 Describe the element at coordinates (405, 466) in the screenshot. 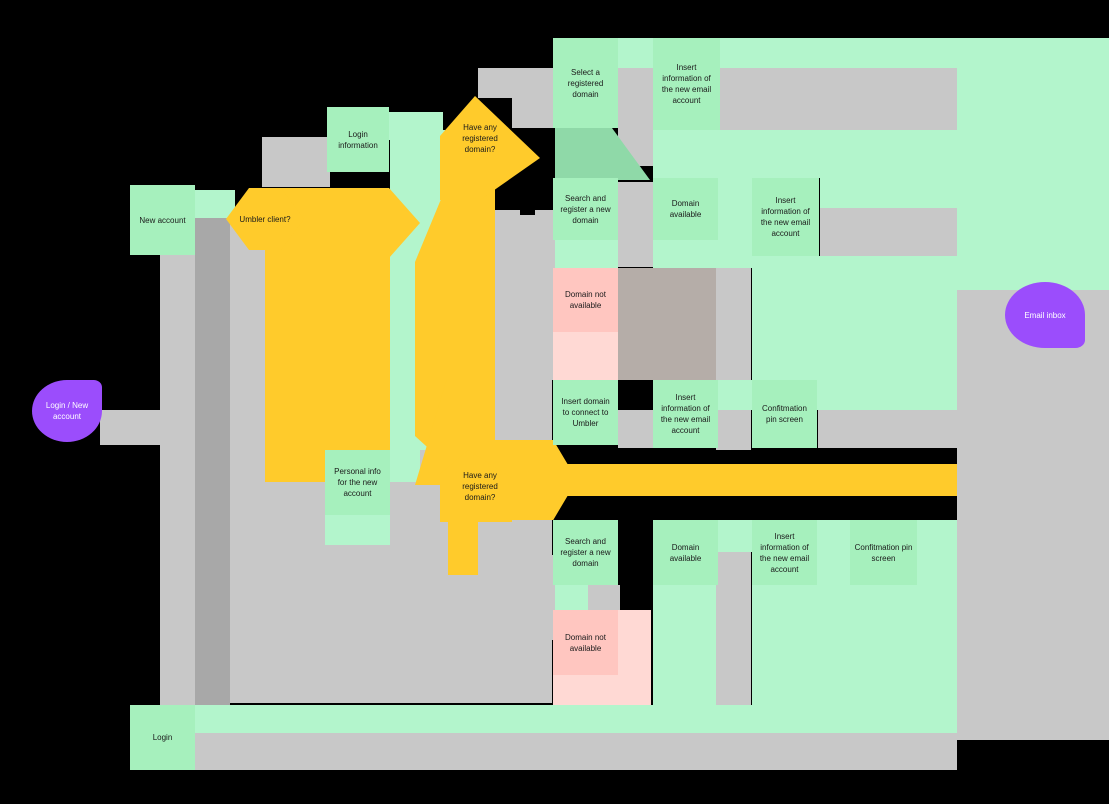

I see `mint-personal-right` at that location.